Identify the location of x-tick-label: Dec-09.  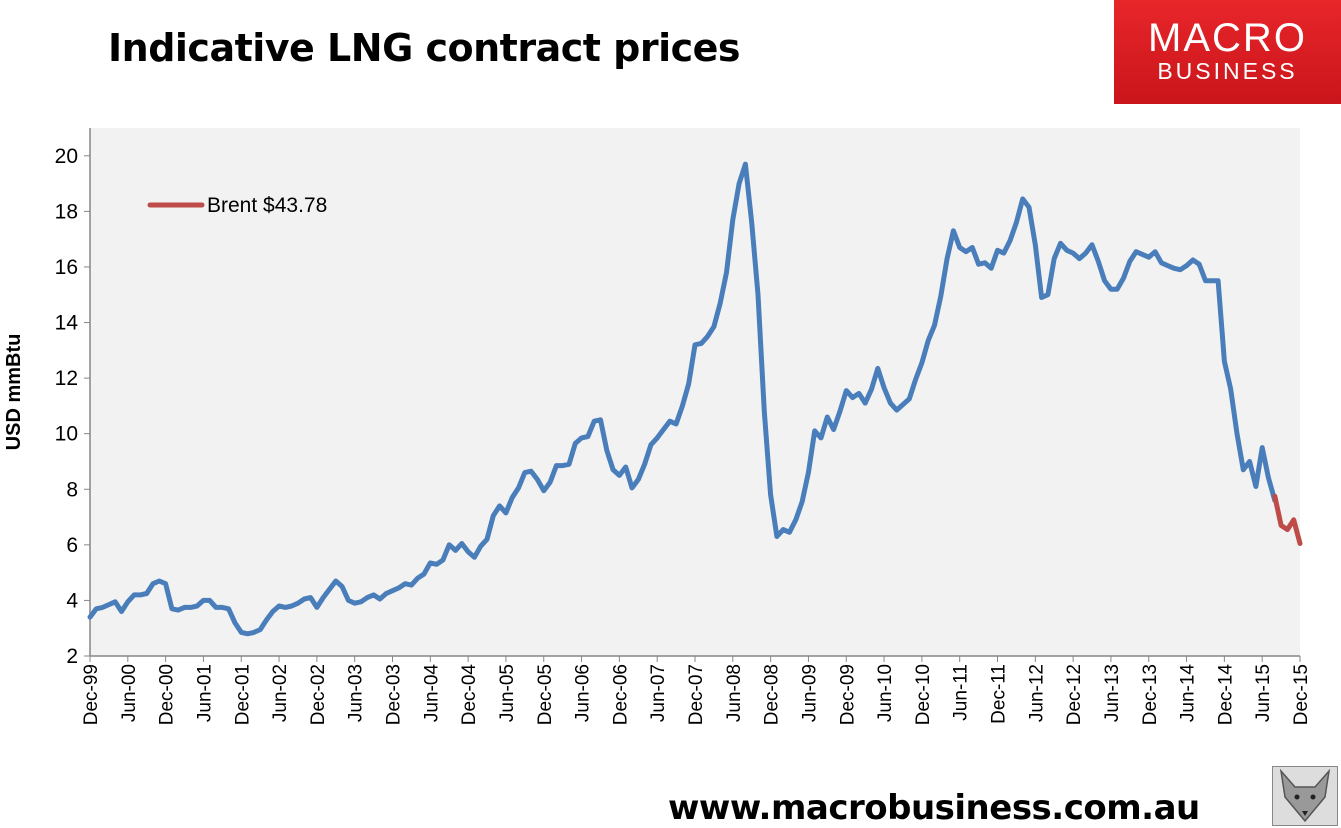
(847, 694).